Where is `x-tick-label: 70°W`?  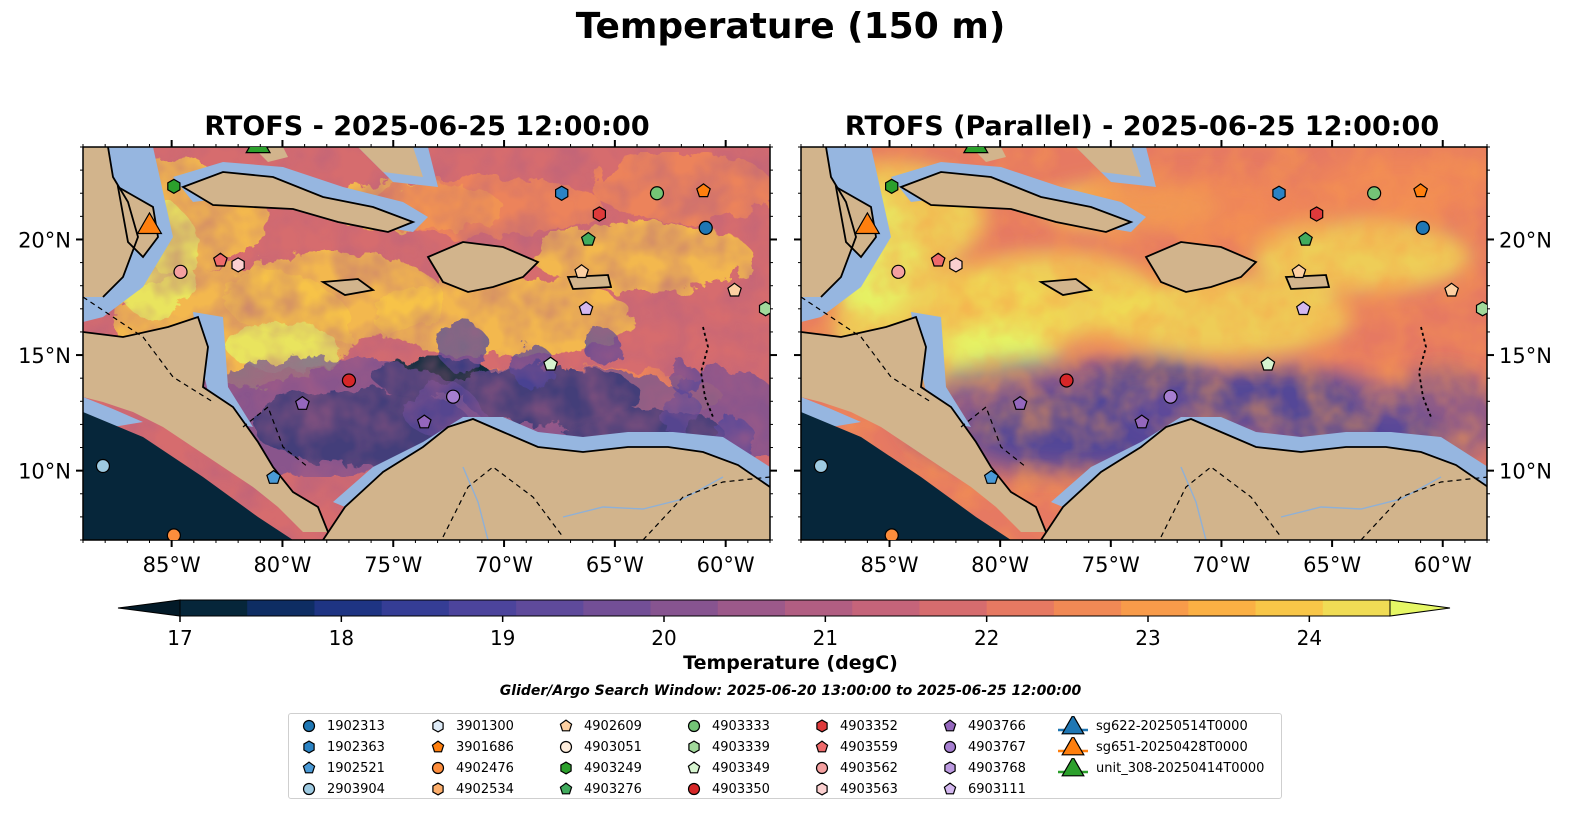
x-tick-label: 70°W is located at coordinates (1221, 565).